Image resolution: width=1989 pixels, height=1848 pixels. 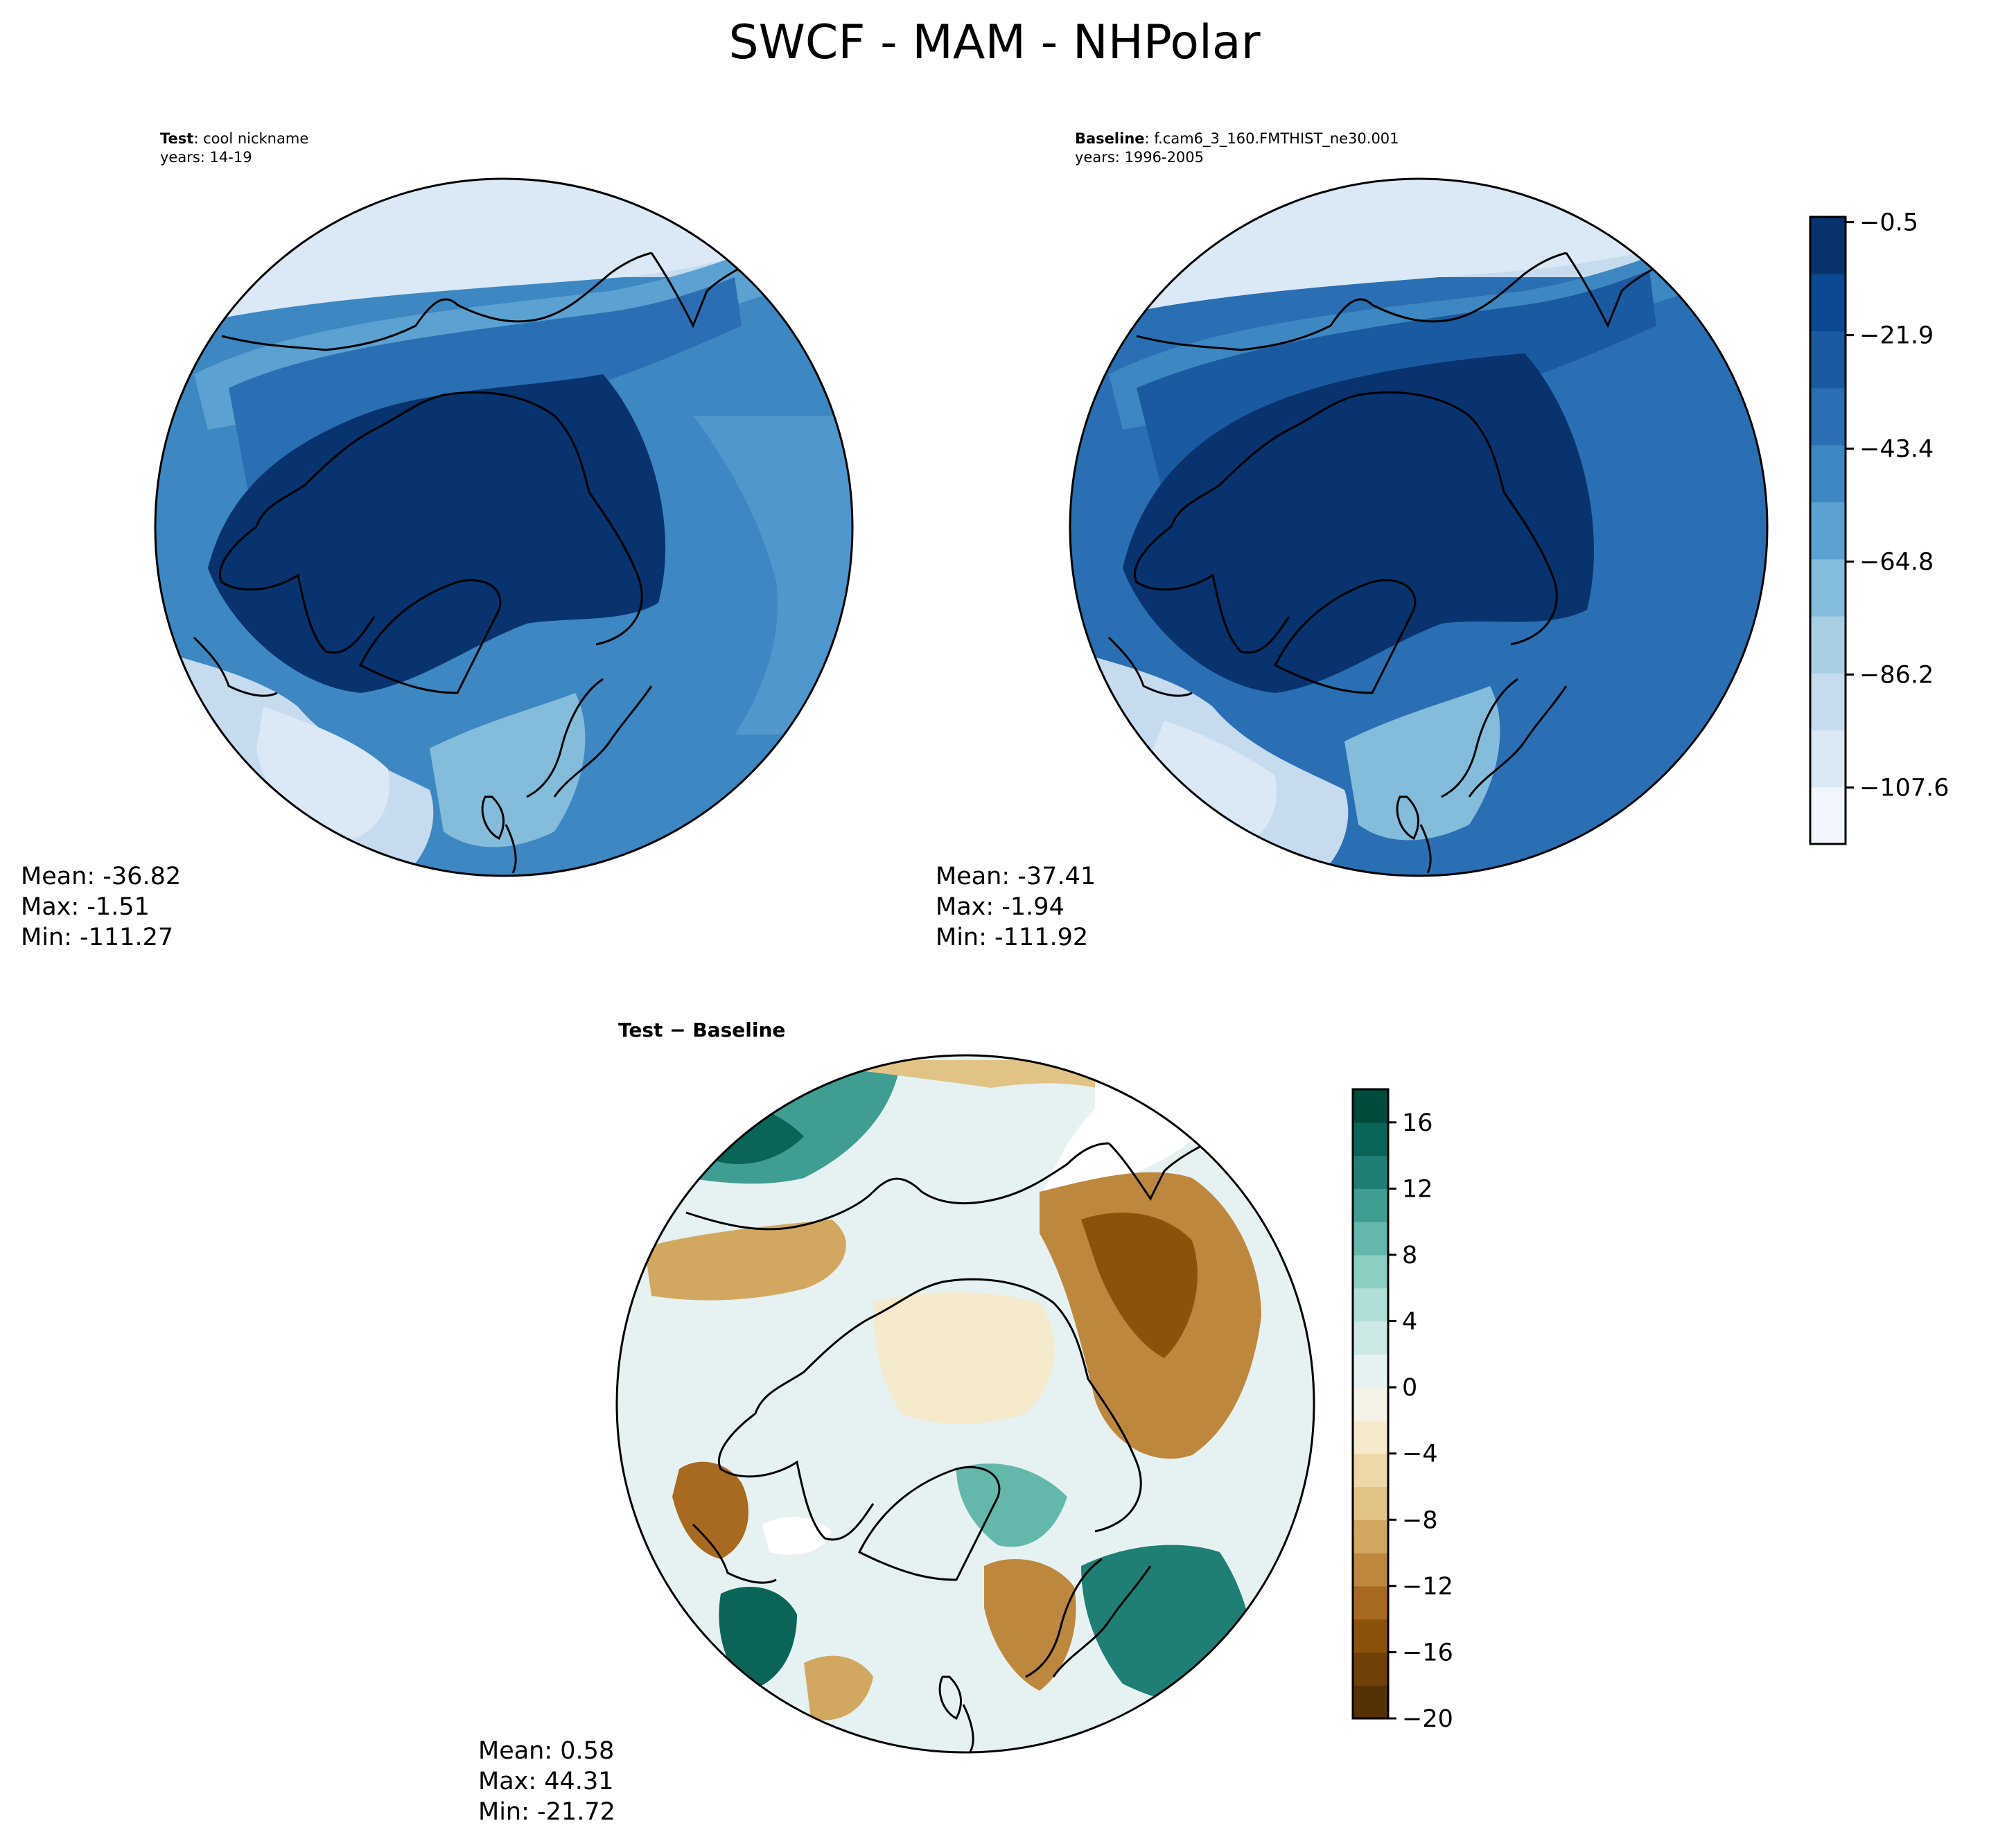 I want to click on diff-coast-canada, so click(x=948, y=1405).